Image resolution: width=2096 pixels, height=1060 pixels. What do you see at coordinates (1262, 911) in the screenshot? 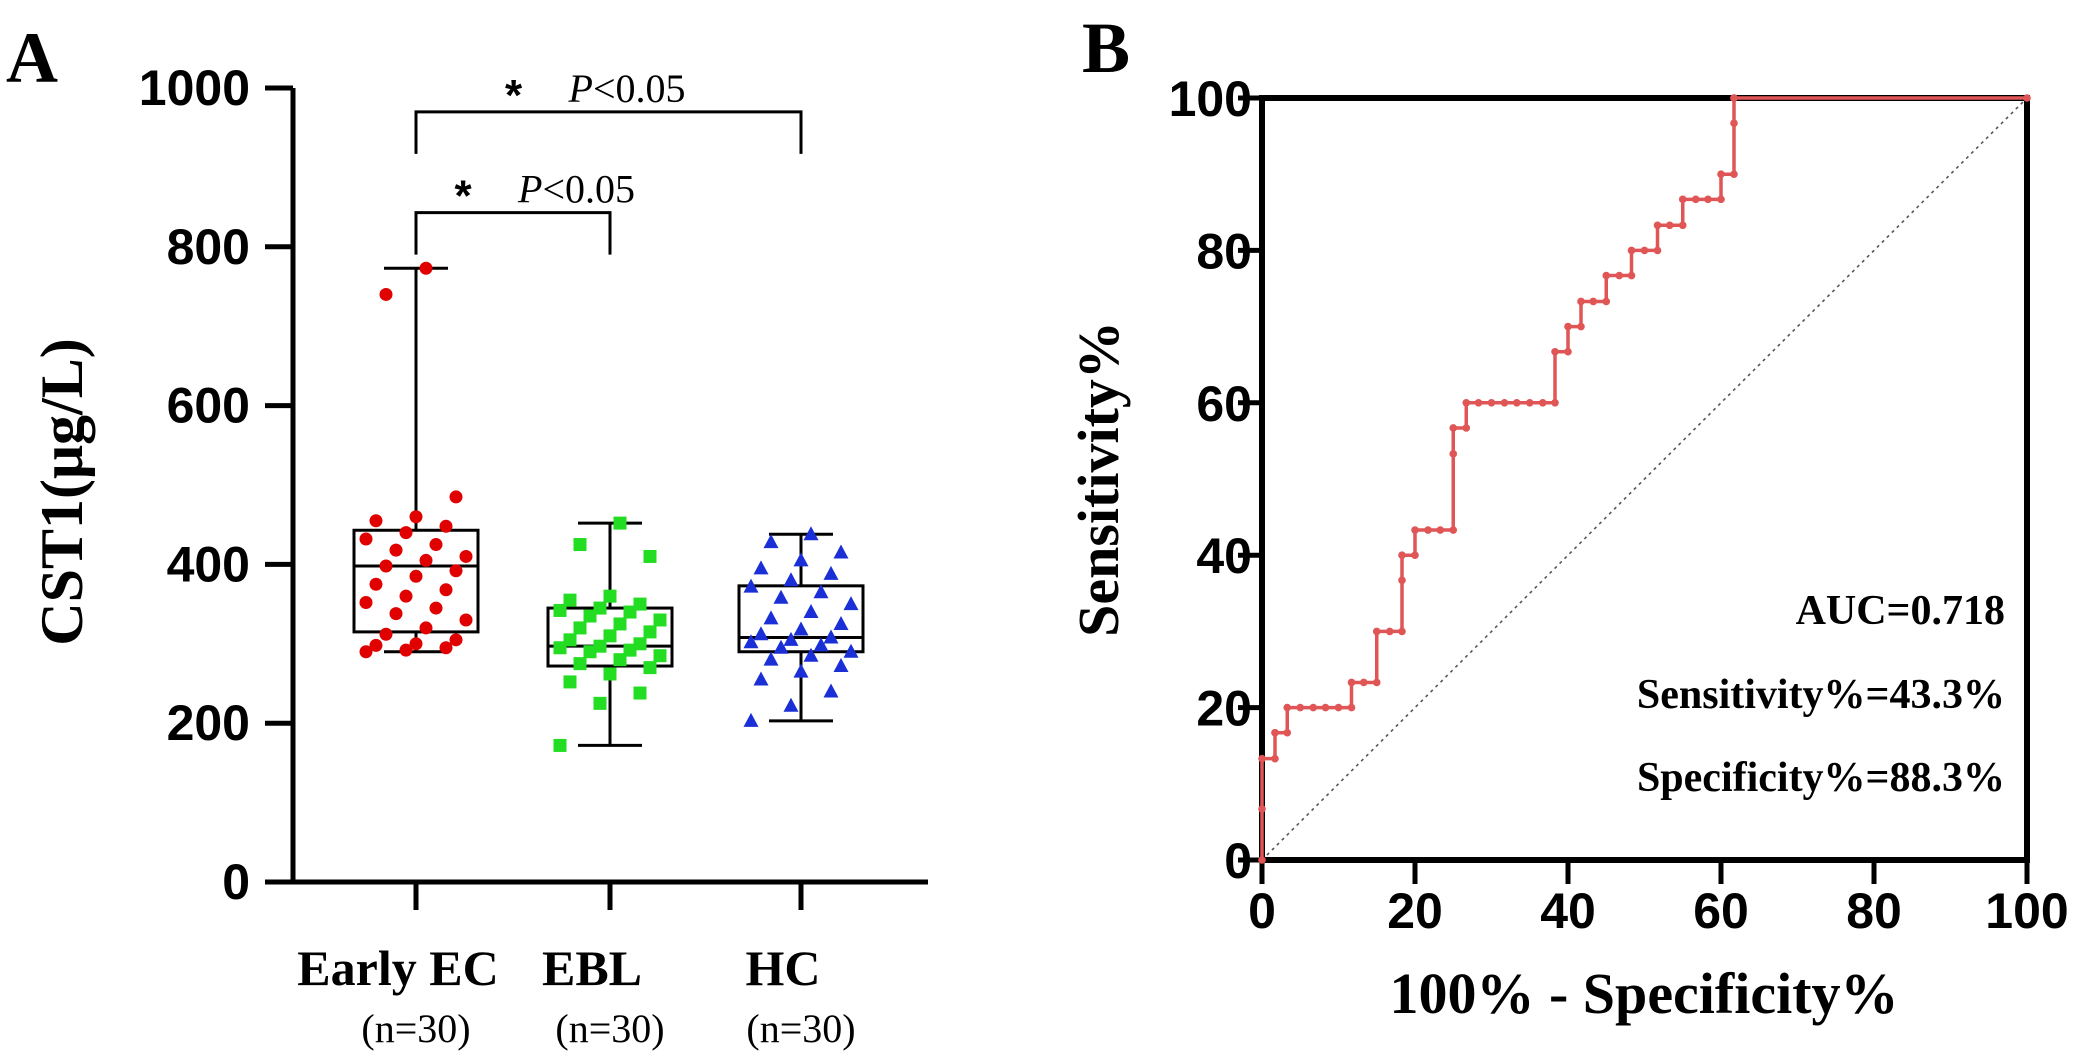
I see `b-x-tick-label: 0` at bounding box center [1262, 911].